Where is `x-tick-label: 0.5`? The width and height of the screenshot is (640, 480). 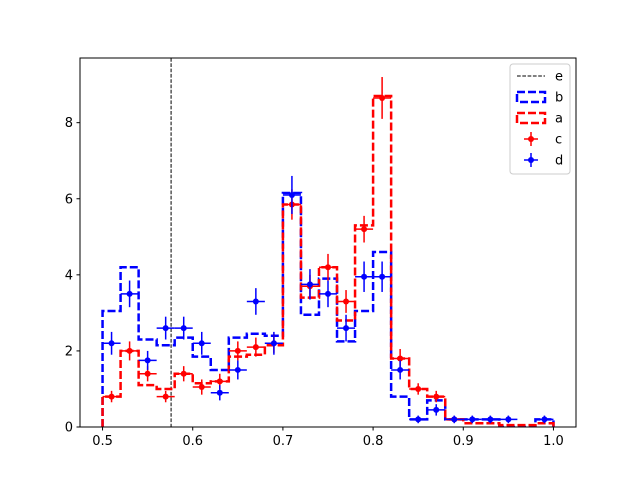 x-tick-label: 0.5 is located at coordinates (102, 441).